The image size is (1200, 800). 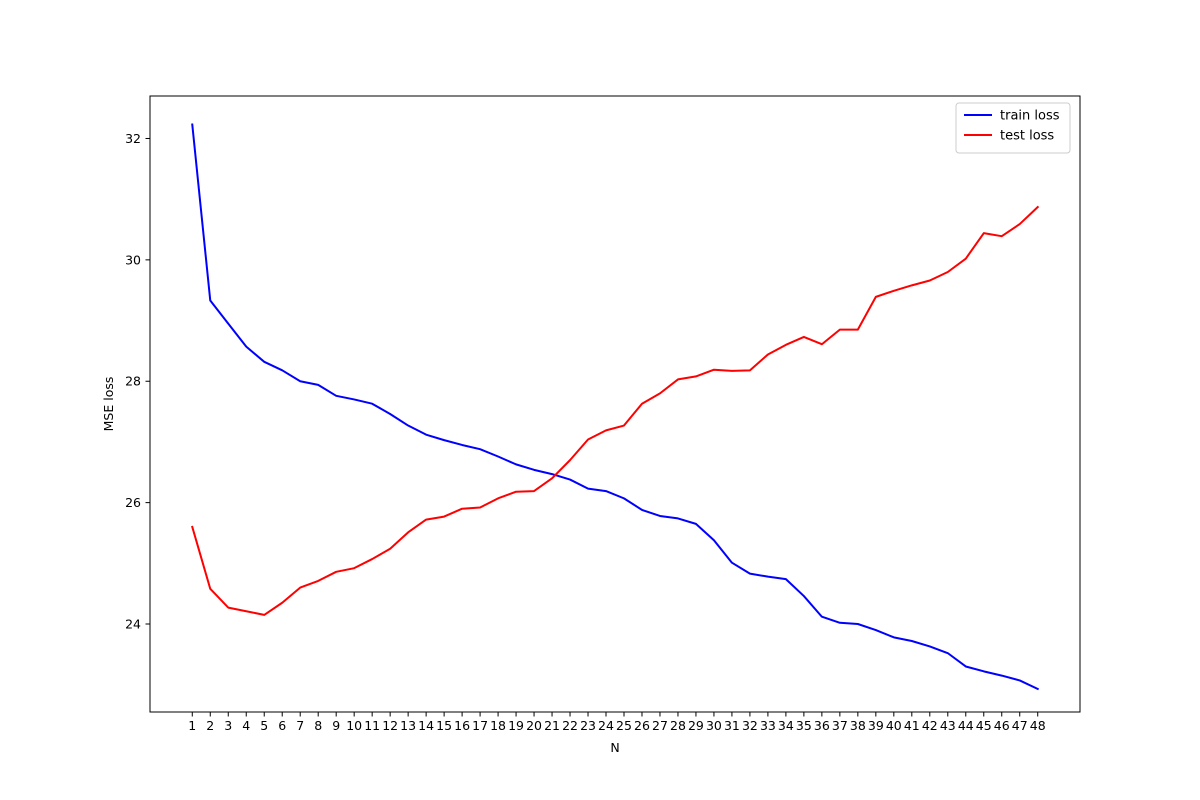 I want to click on x-tick-label: 35, so click(x=804, y=725).